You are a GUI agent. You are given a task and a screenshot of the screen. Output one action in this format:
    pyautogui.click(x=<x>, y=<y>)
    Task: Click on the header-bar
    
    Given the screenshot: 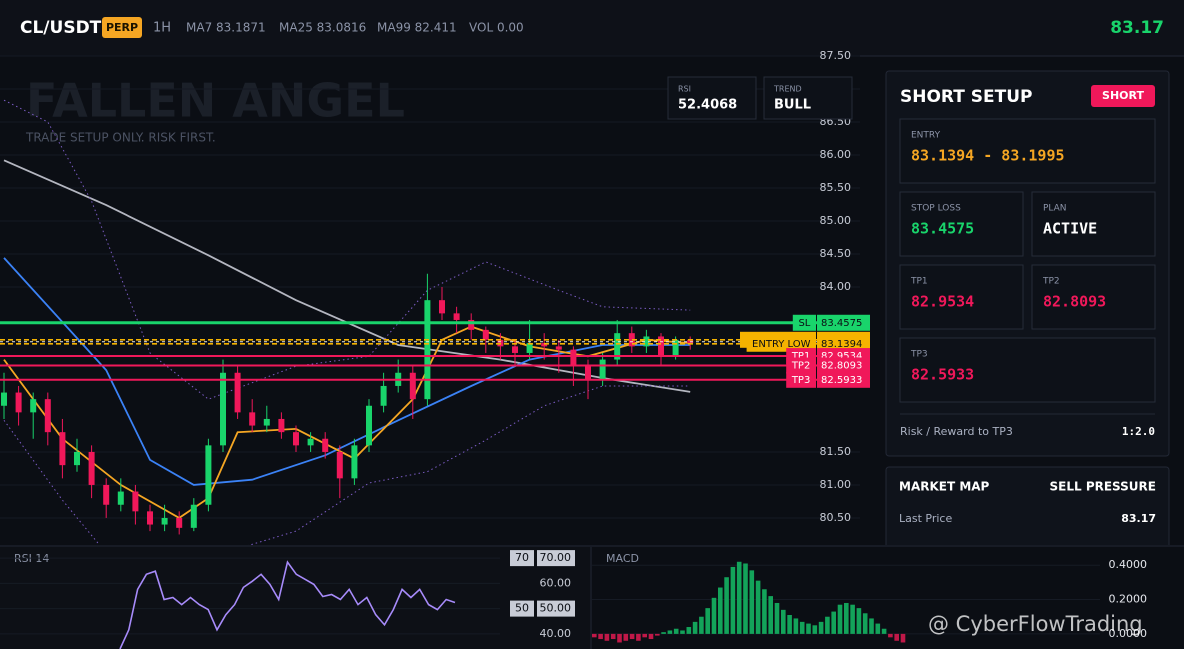 What is the action you would take?
    pyautogui.click(x=592, y=28)
    